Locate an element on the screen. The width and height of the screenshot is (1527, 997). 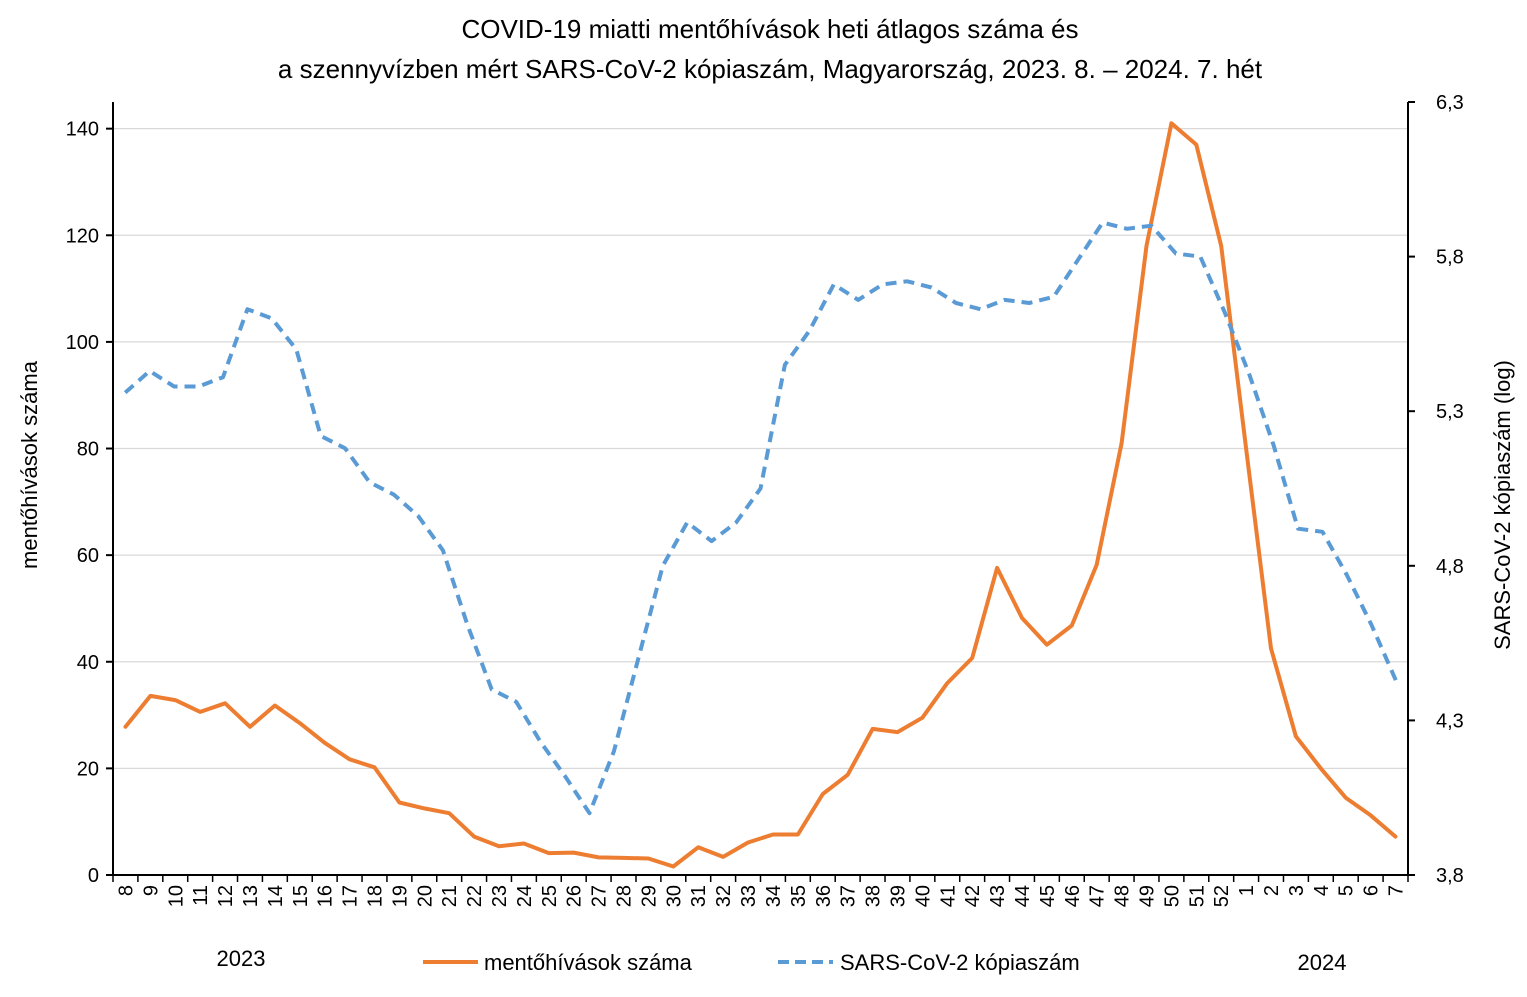
x-tick-label-51-43: 51 is located at coordinates (1197, 896).